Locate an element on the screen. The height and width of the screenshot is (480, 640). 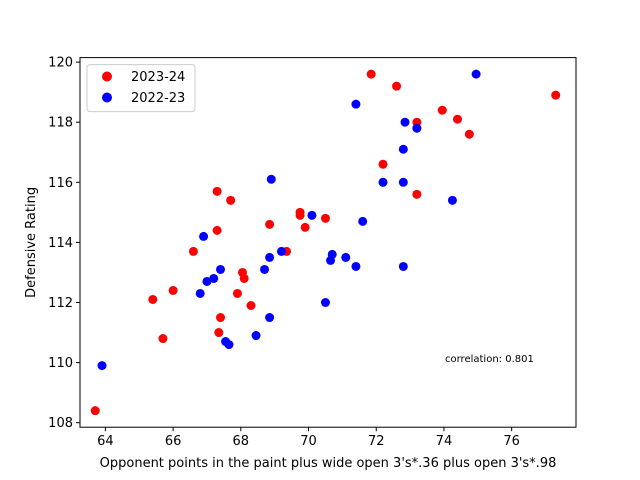
y-axis: 108 110 112 114 116 118 120 is located at coordinates (64, 243).